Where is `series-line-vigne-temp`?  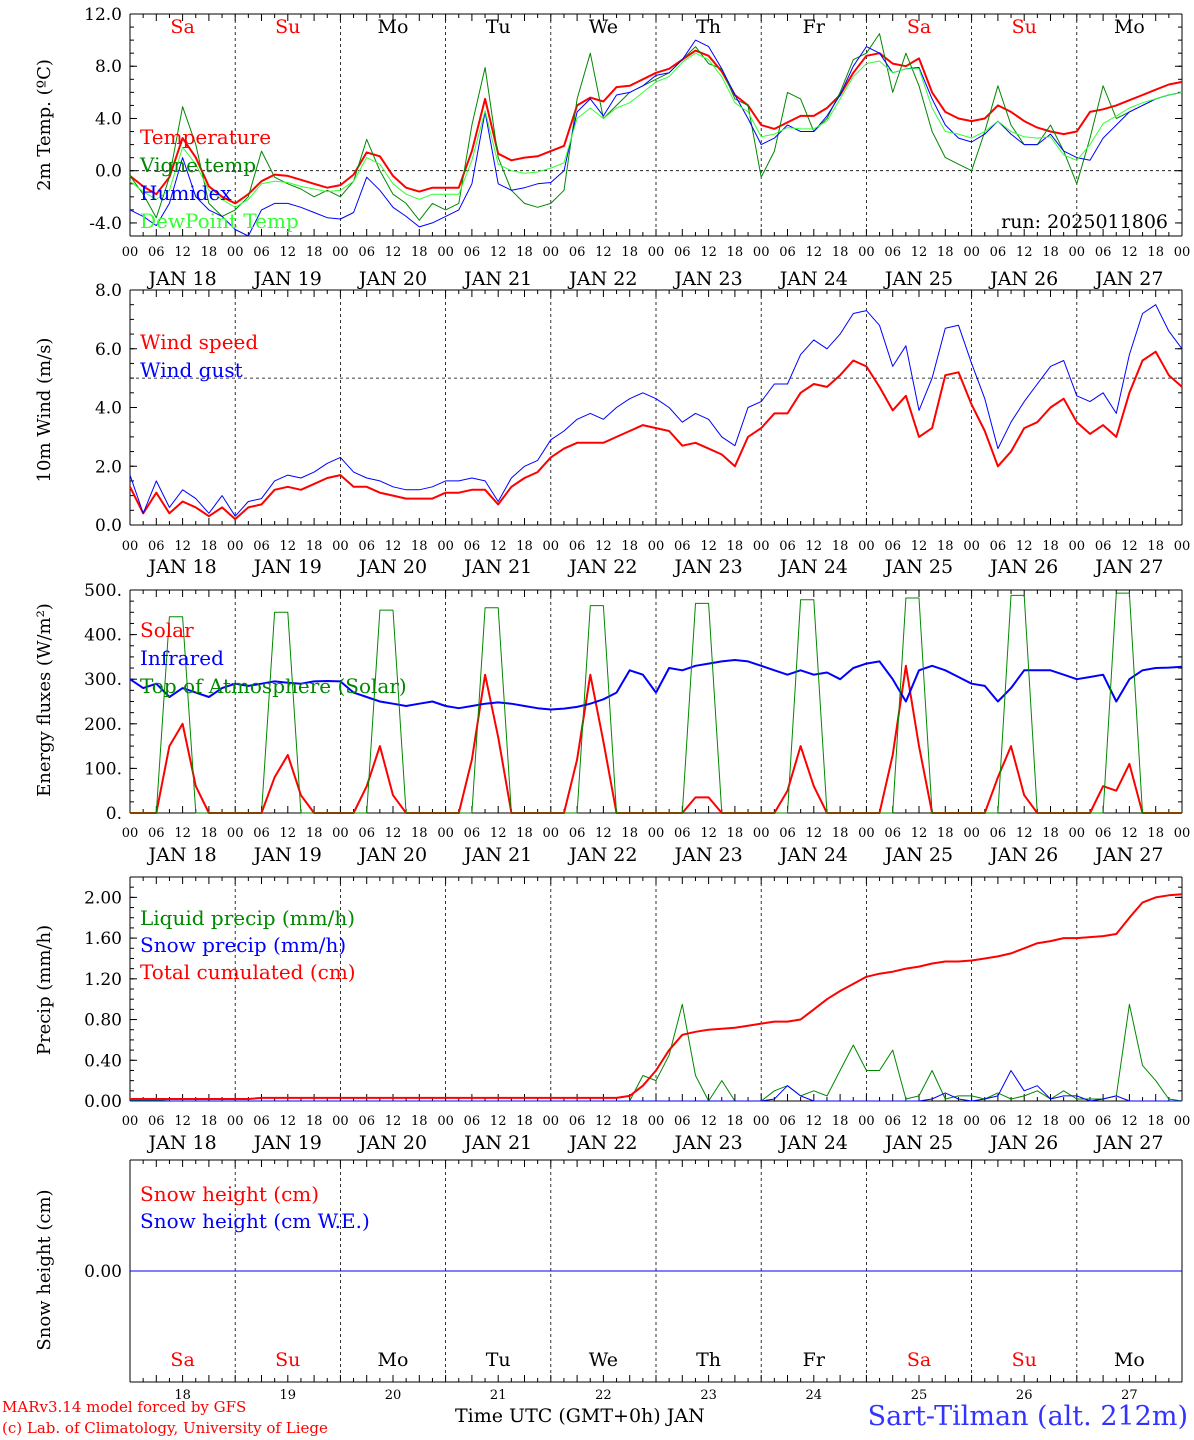
series-line-vigne-temp is located at coordinates (656, 127).